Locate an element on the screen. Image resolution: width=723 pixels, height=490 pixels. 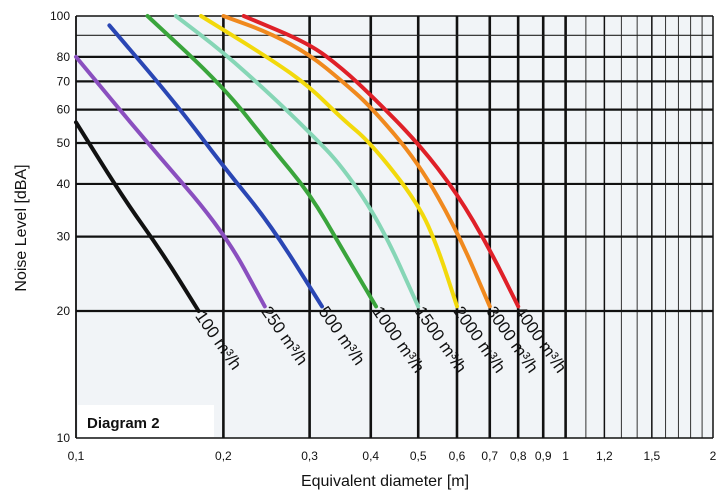
x-tick-label: 1 is located at coordinates (565, 456).